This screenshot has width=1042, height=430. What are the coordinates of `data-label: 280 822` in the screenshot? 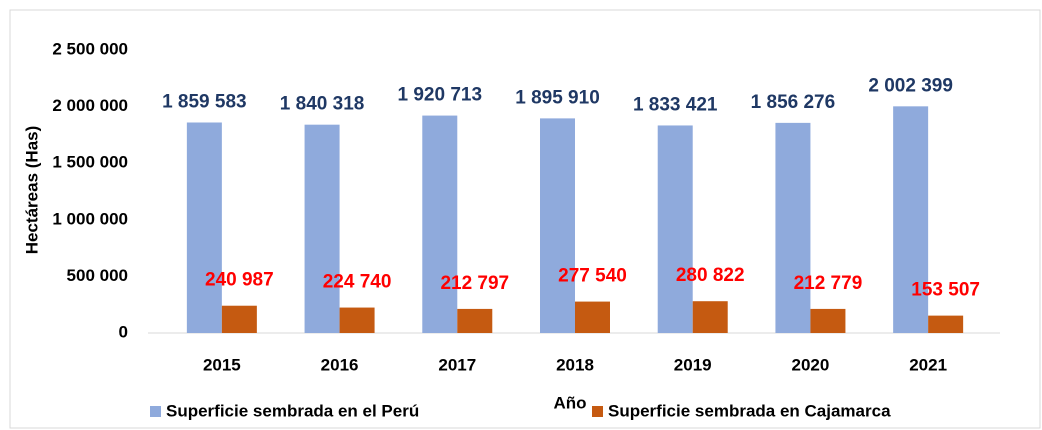 It's located at (710, 275).